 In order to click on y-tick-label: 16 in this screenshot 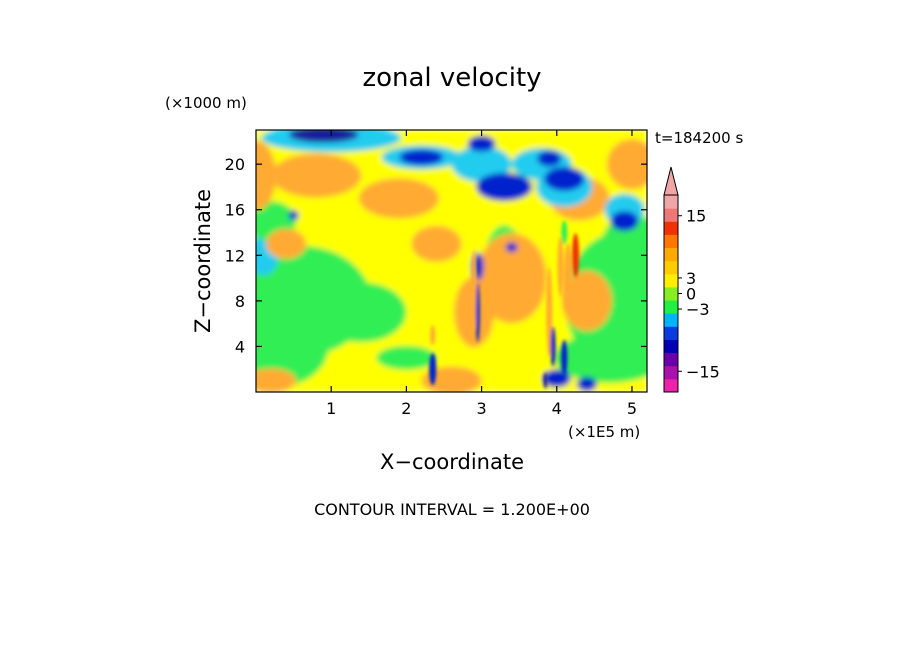, I will do `click(235, 210)`.